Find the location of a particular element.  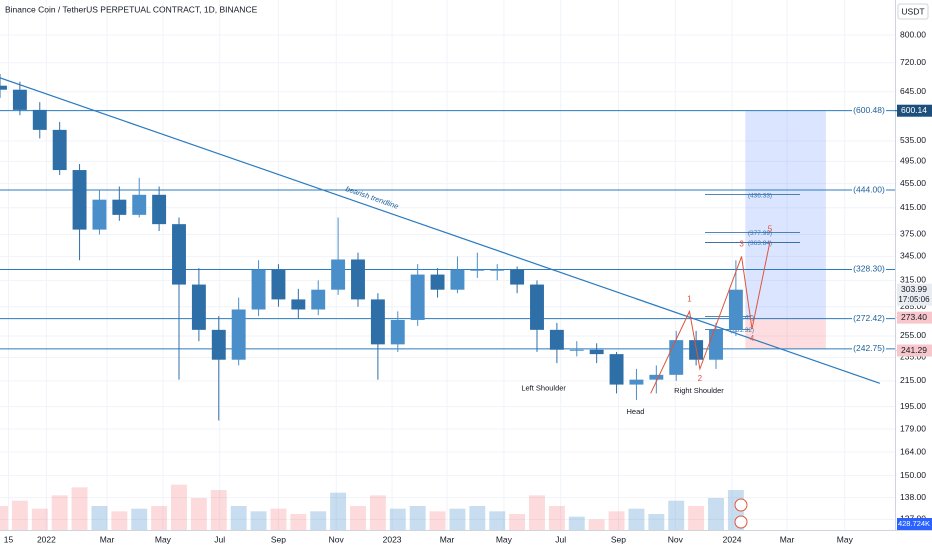

x-tick-label: Jul is located at coordinates (560, 539).